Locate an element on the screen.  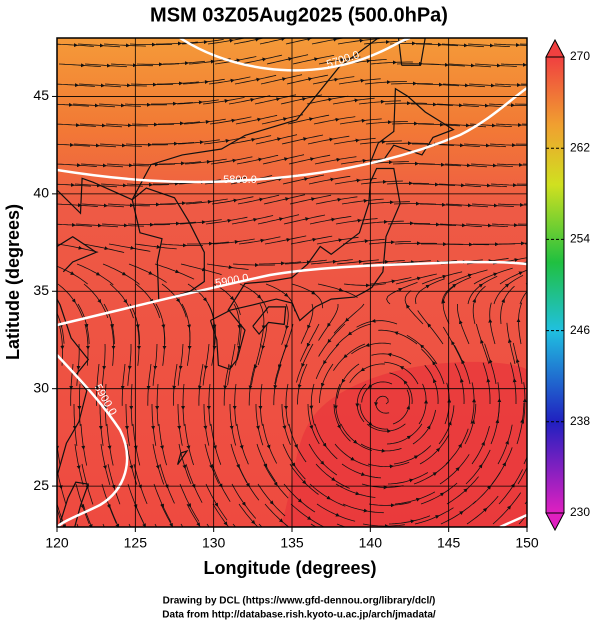
colorbar-tick-label: 230 is located at coordinates (580, 512).